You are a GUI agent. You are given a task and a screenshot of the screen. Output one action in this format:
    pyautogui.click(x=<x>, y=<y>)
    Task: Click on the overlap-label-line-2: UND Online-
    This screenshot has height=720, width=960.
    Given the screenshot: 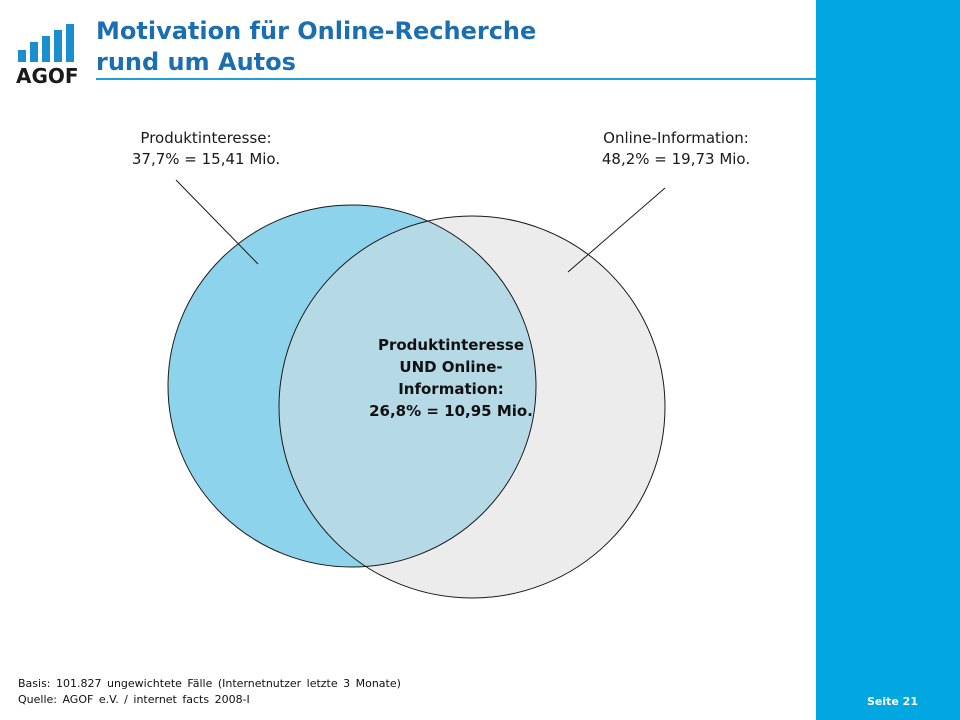 What is the action you would take?
    pyautogui.click(x=451, y=367)
    